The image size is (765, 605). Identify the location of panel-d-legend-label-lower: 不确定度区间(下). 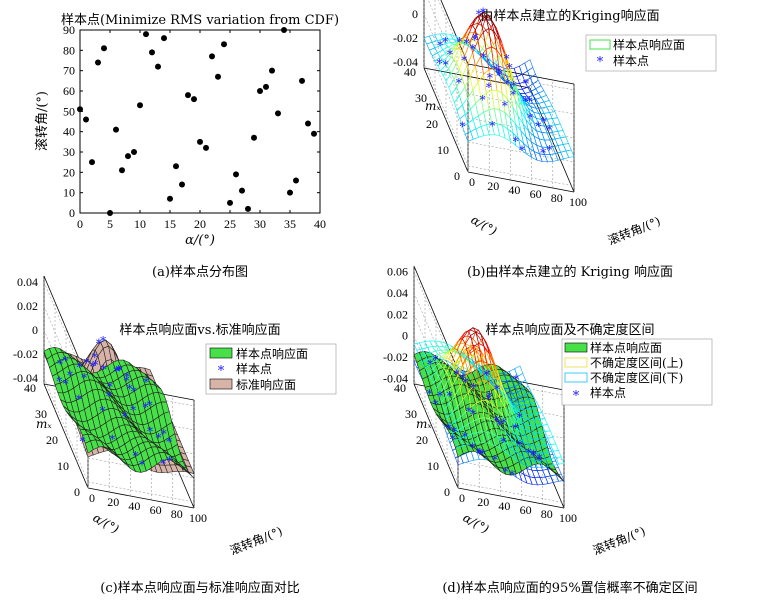
(636, 377).